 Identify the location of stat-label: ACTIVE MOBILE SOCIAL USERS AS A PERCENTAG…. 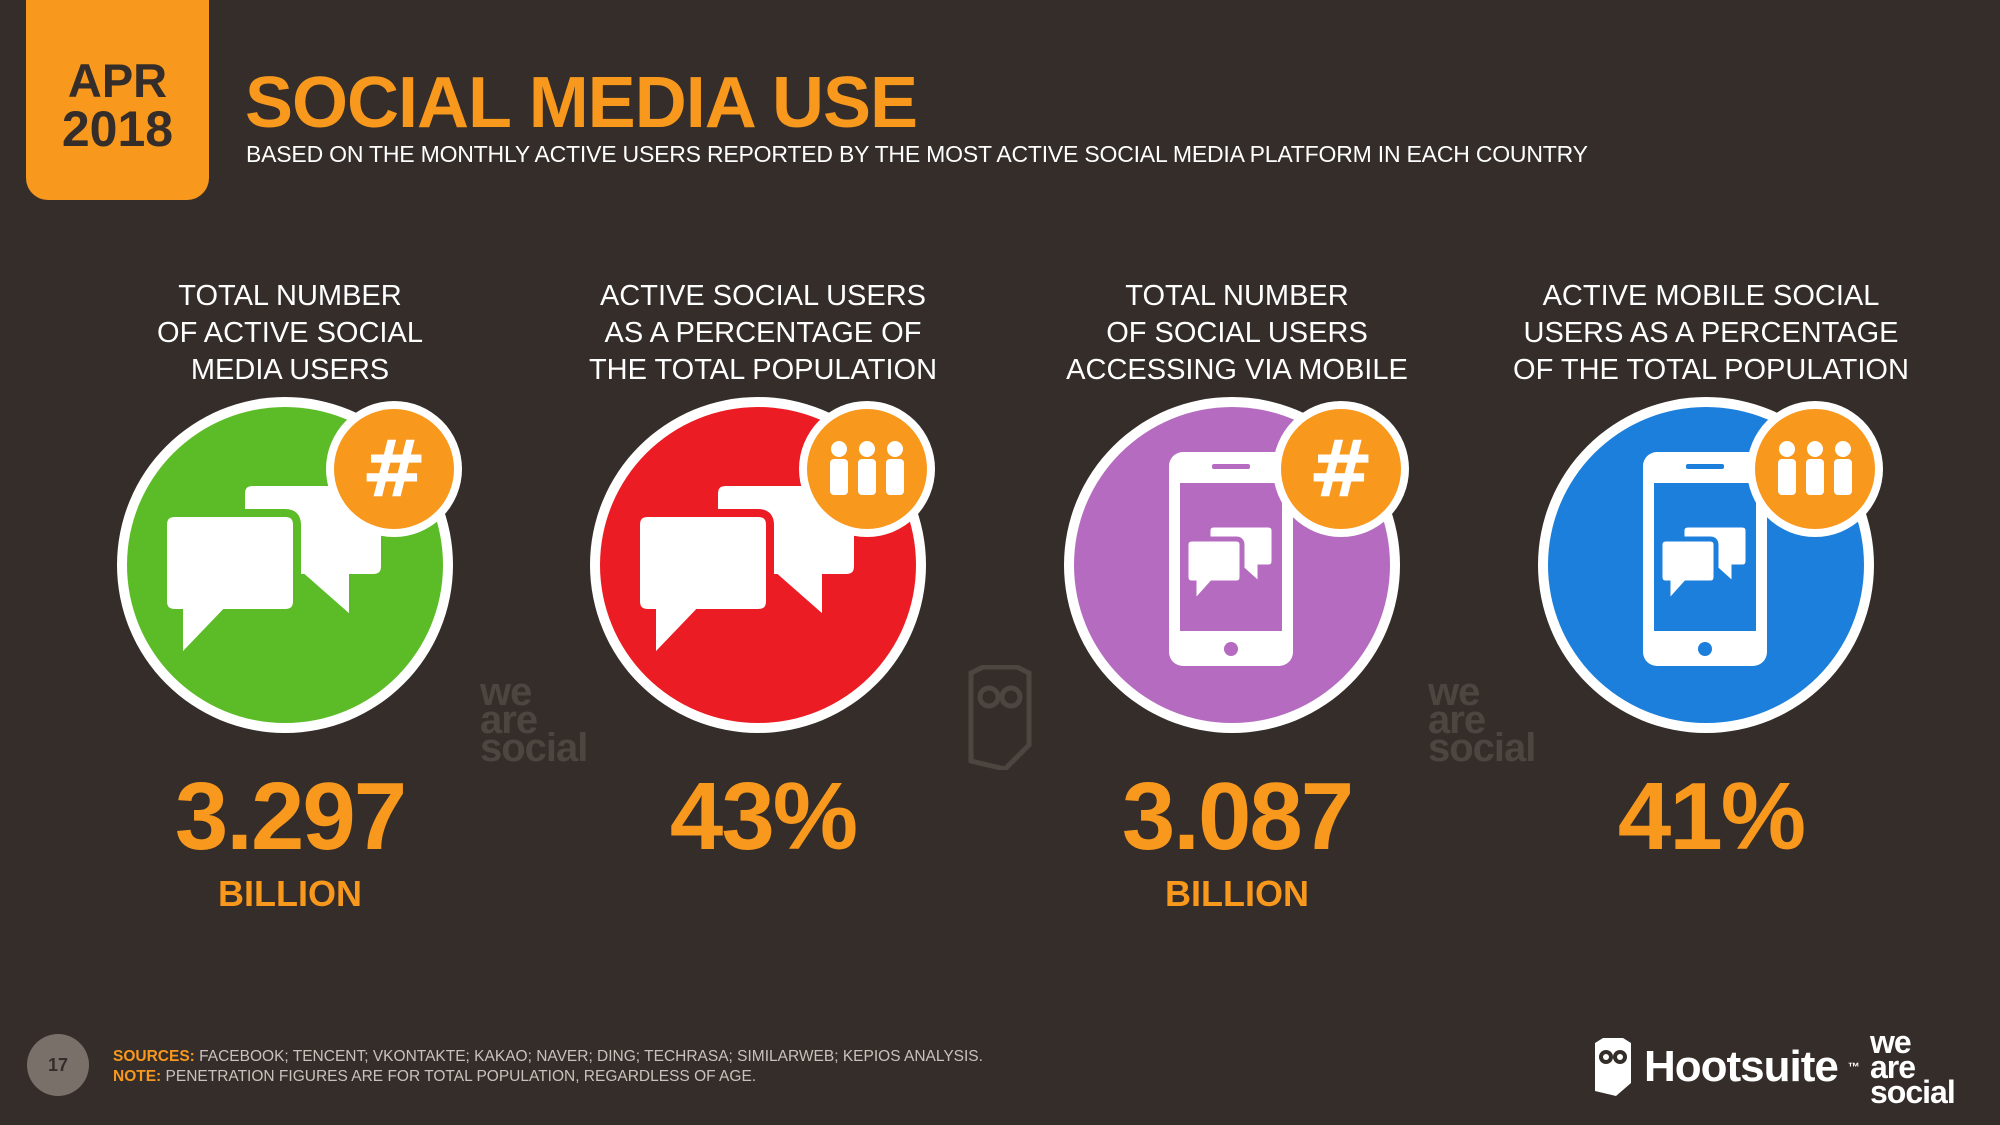
(1711, 333).